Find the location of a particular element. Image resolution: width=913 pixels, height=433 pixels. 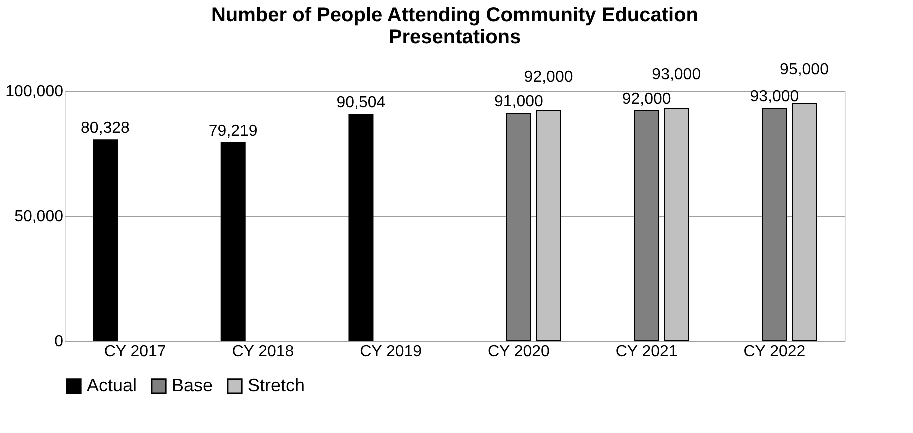

x-tick-label: CY 2017 is located at coordinates (135, 352).